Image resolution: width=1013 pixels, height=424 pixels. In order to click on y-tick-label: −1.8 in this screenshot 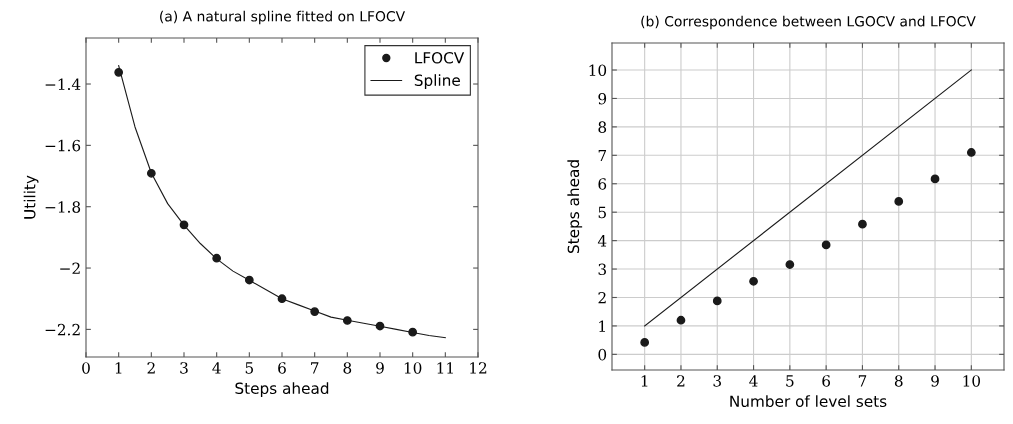, I will do `click(63, 207)`.